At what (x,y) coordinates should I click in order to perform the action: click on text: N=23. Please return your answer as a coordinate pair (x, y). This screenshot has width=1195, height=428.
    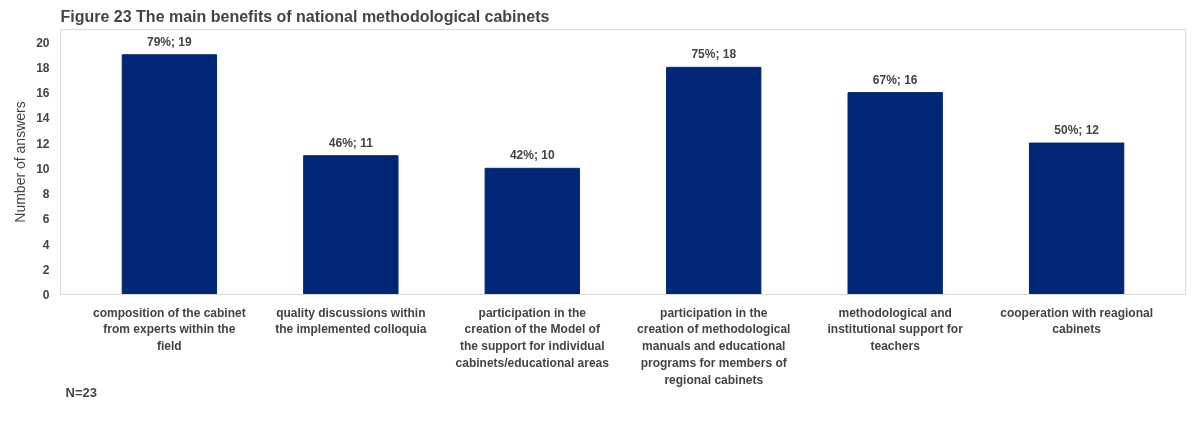
    Looking at the image, I should click on (81, 392).